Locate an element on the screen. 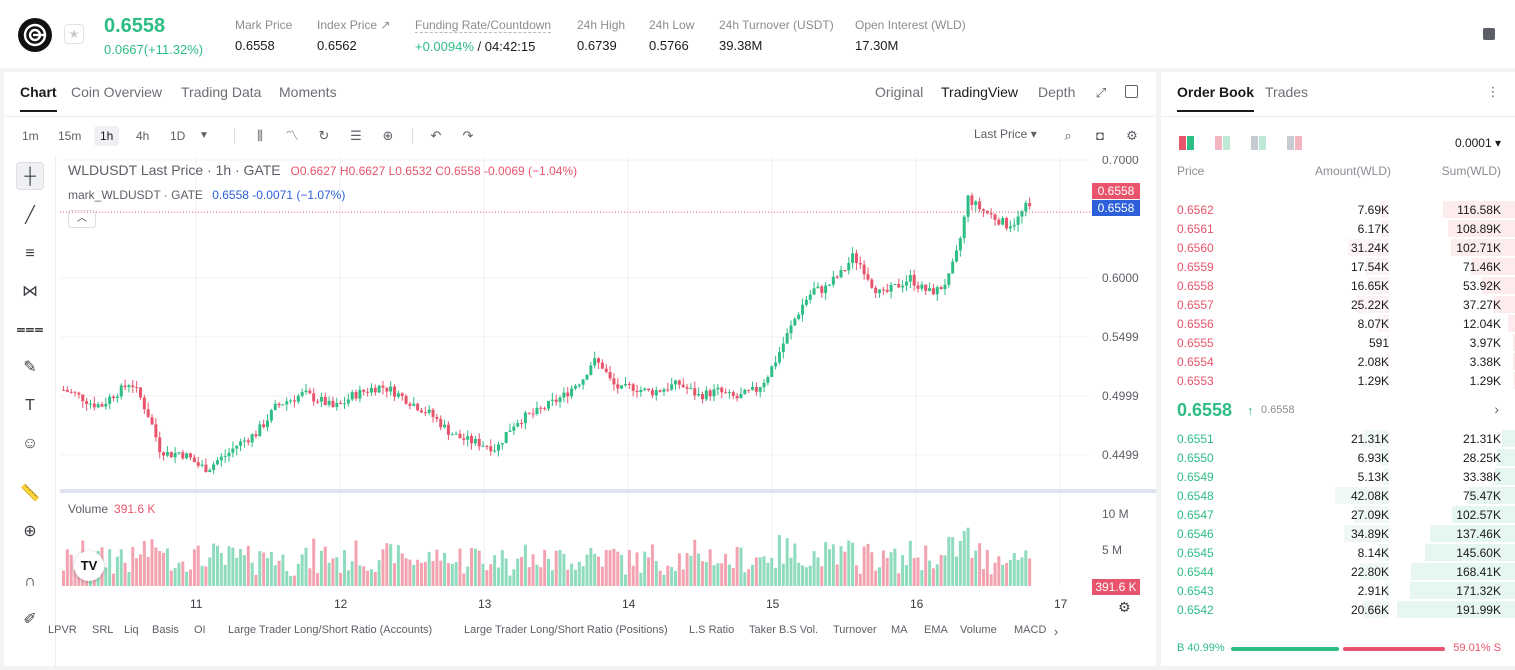 The height and width of the screenshot is (670, 1515). ask-row: 0.6559 17.54K 71.46K is located at coordinates (1338, 266).